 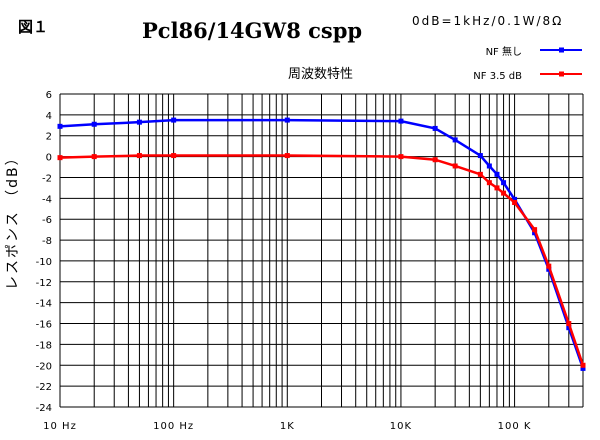 I want to click on y-tick-label: -16, so click(x=44, y=325).